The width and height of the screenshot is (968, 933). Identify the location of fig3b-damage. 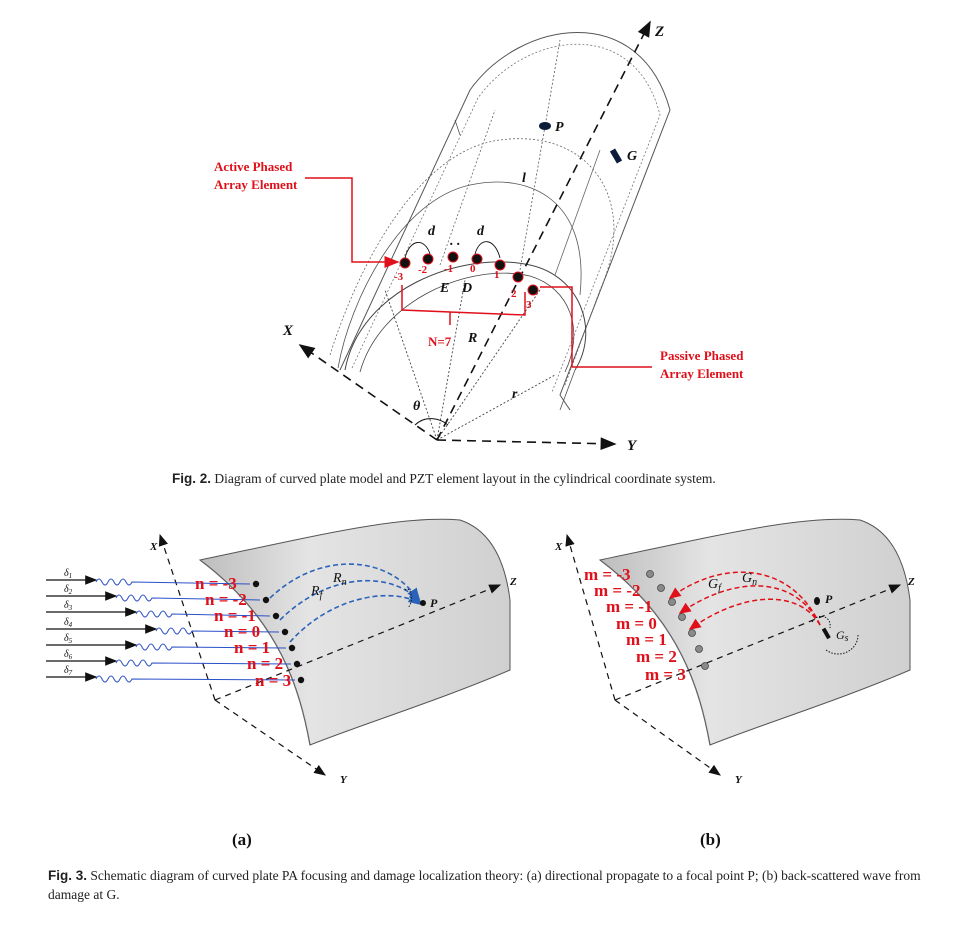
(826, 633).